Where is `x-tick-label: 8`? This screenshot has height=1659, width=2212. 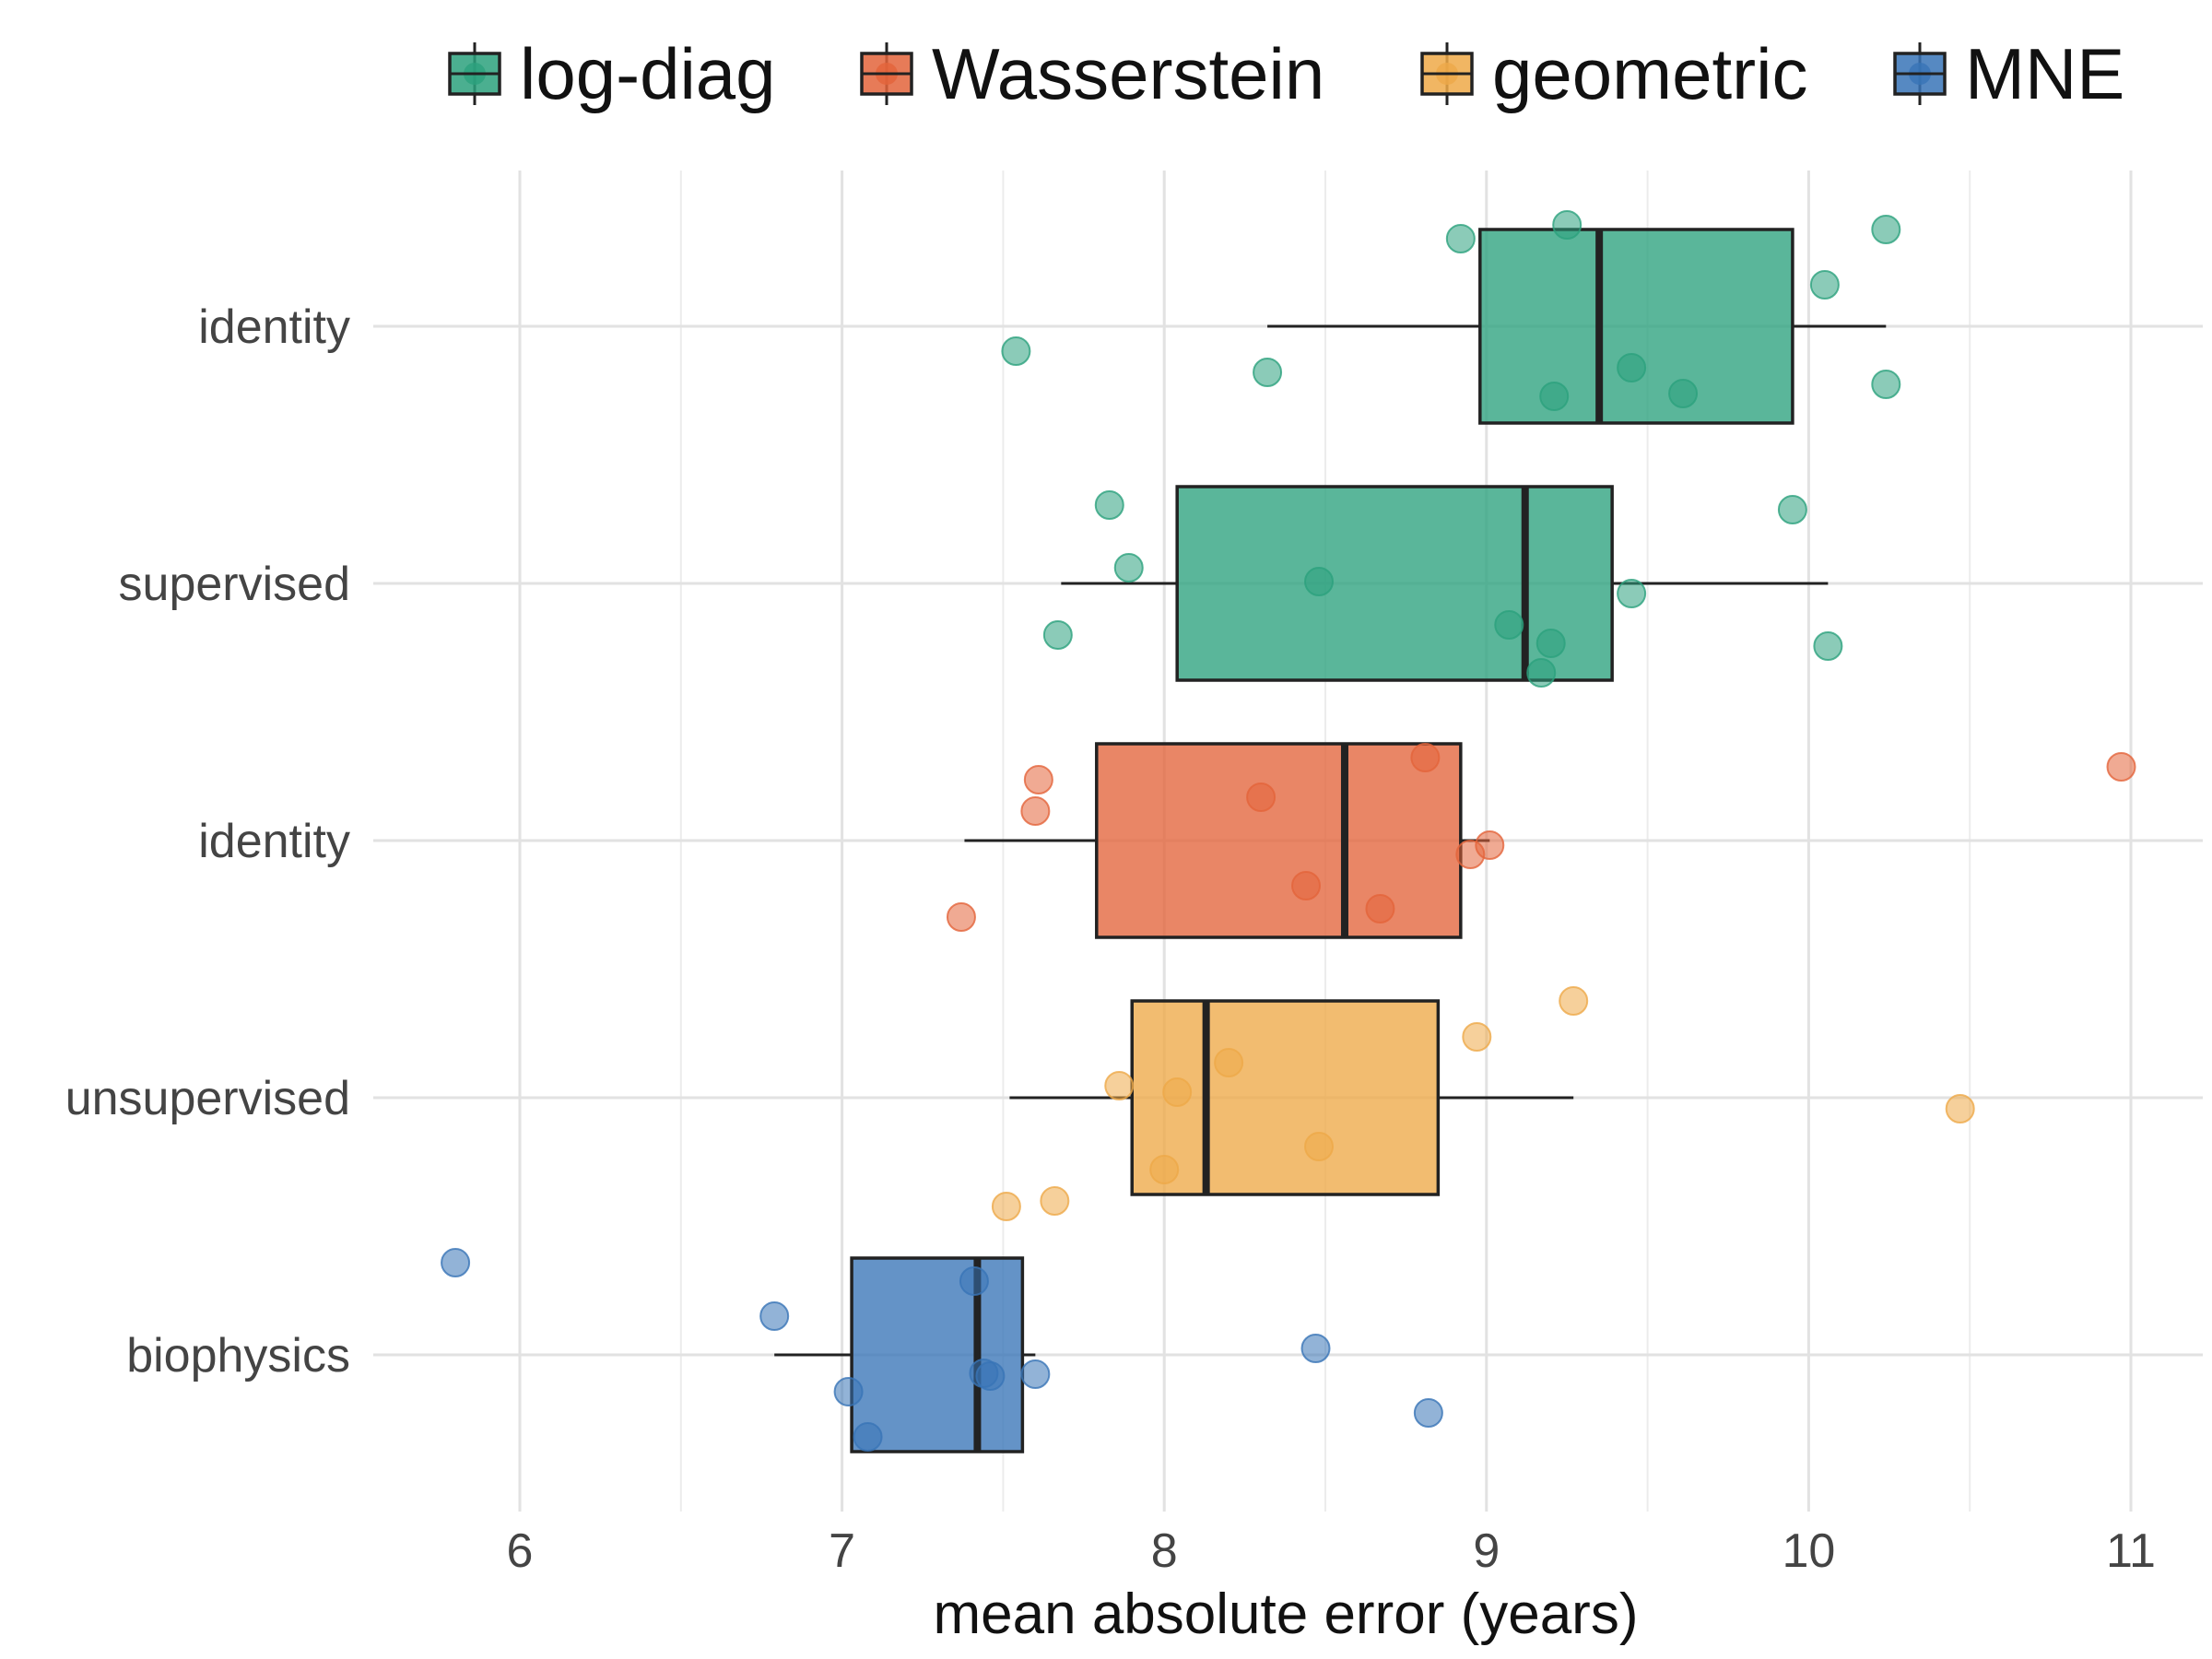 x-tick-label: 8 is located at coordinates (1164, 1551).